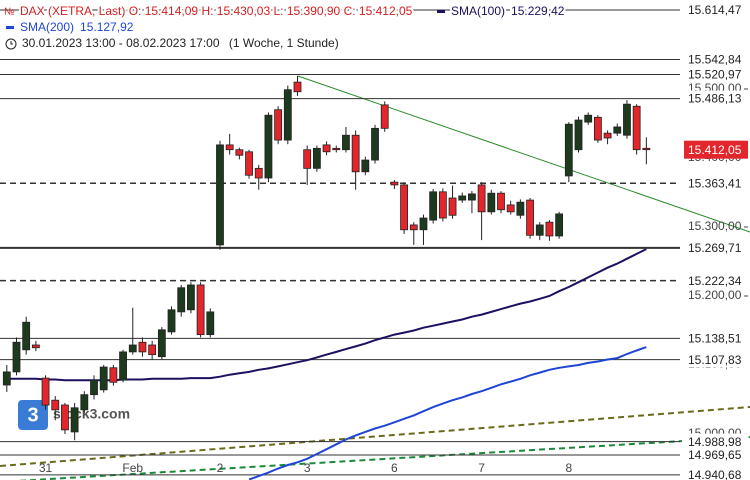 The width and height of the screenshot is (750, 480). I want to click on clock-hand, so click(11, 43).